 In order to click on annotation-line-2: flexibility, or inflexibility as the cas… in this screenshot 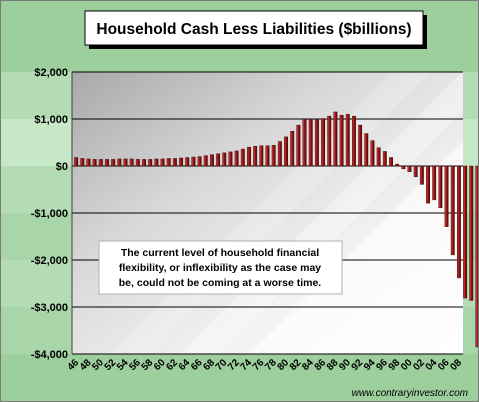, I will do `click(220, 268)`.